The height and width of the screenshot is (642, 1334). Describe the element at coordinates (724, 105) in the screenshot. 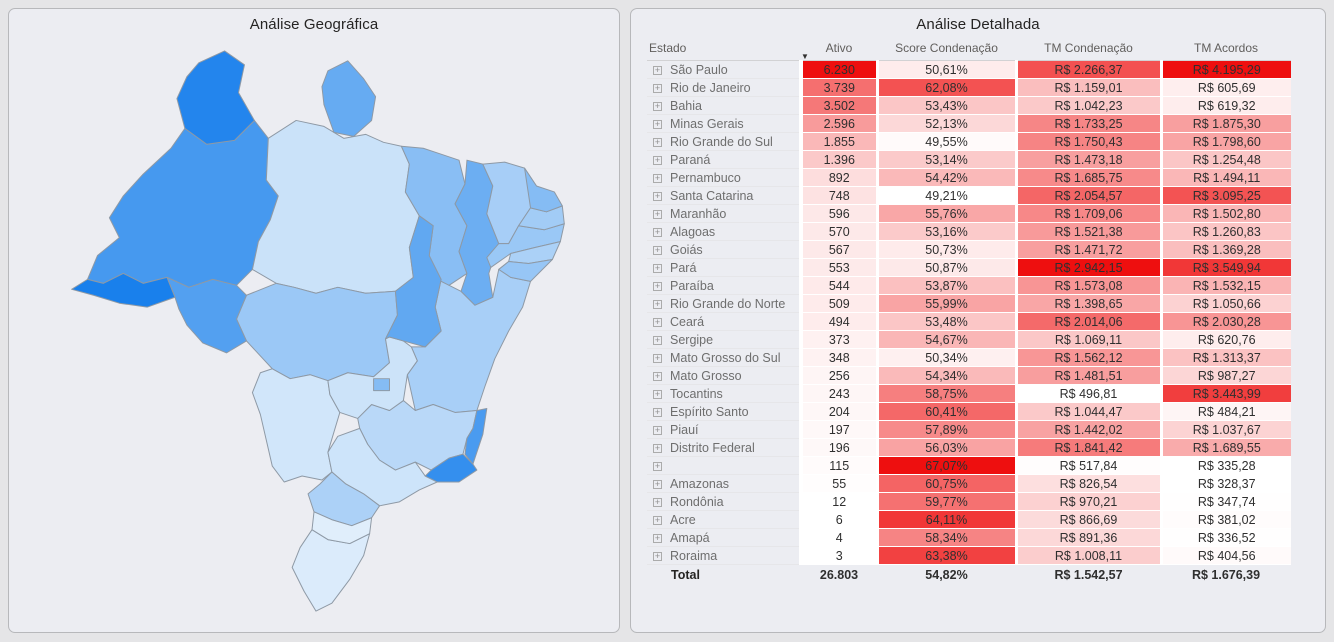

I see `state-cell: + Bahia` at that location.